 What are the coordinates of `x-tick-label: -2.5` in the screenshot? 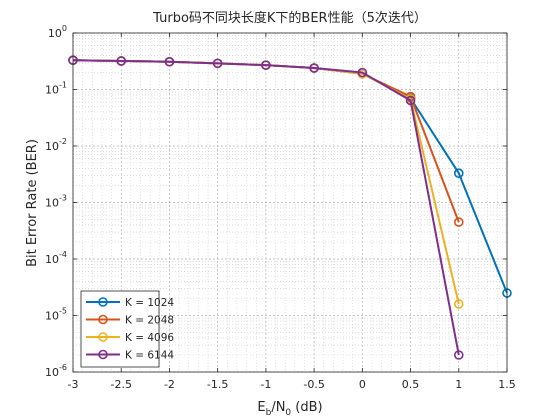 It's located at (120, 384).